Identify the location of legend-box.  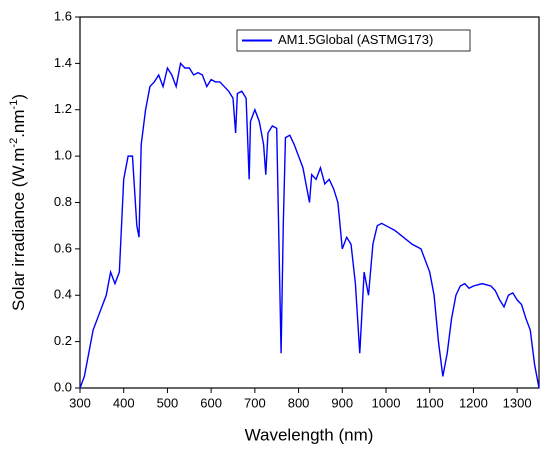
(353, 40).